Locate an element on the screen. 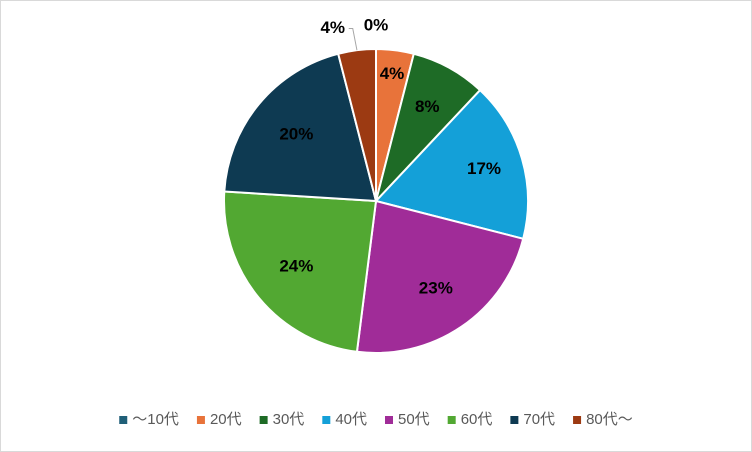 The height and width of the screenshot is (452, 752). legend: ～10代 20代 30代 40代 50代 60代 70代 80代～ is located at coordinates (376, 419).